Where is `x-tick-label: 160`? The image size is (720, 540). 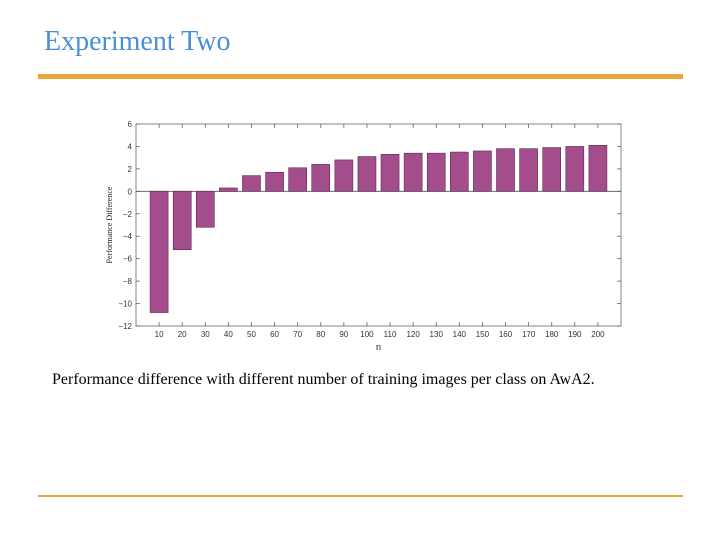 x-tick-label: 160 is located at coordinates (506, 334).